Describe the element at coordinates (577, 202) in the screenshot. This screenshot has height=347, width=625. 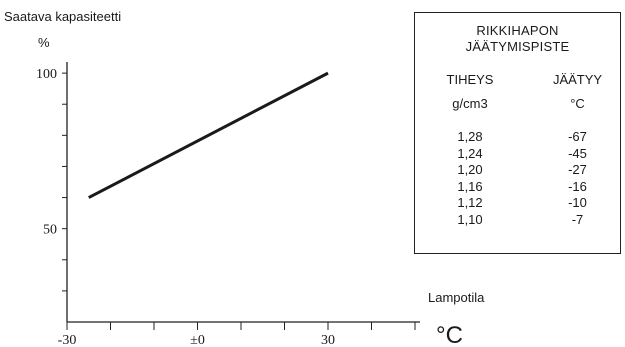
I see `freeze-value: -10` at that location.